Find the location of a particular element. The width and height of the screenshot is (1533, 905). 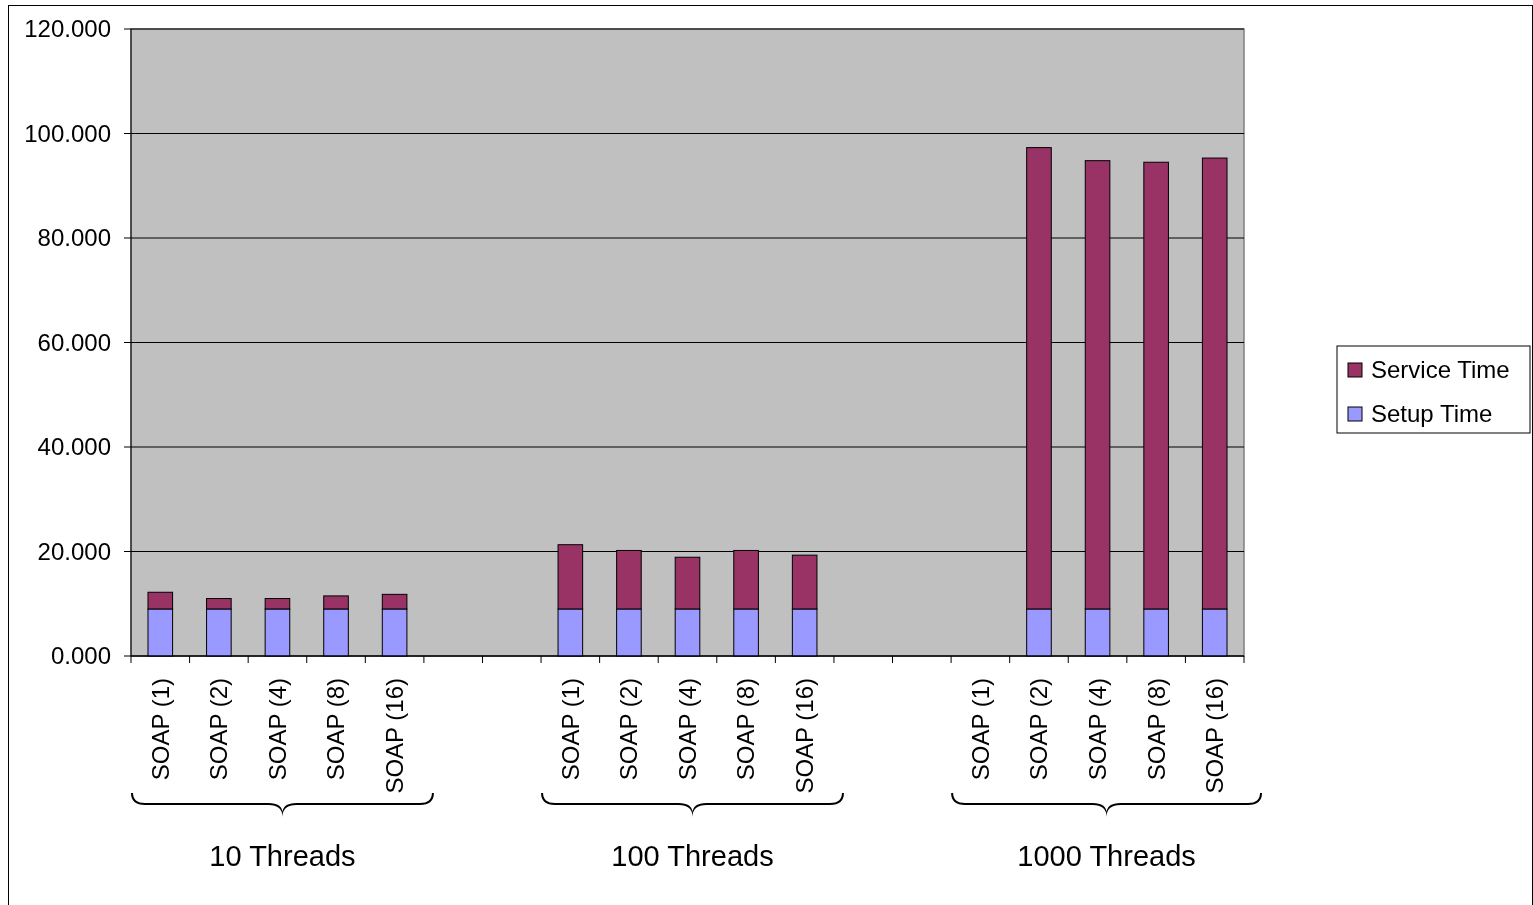

y-tick-label: 60.000 is located at coordinates (74, 342).